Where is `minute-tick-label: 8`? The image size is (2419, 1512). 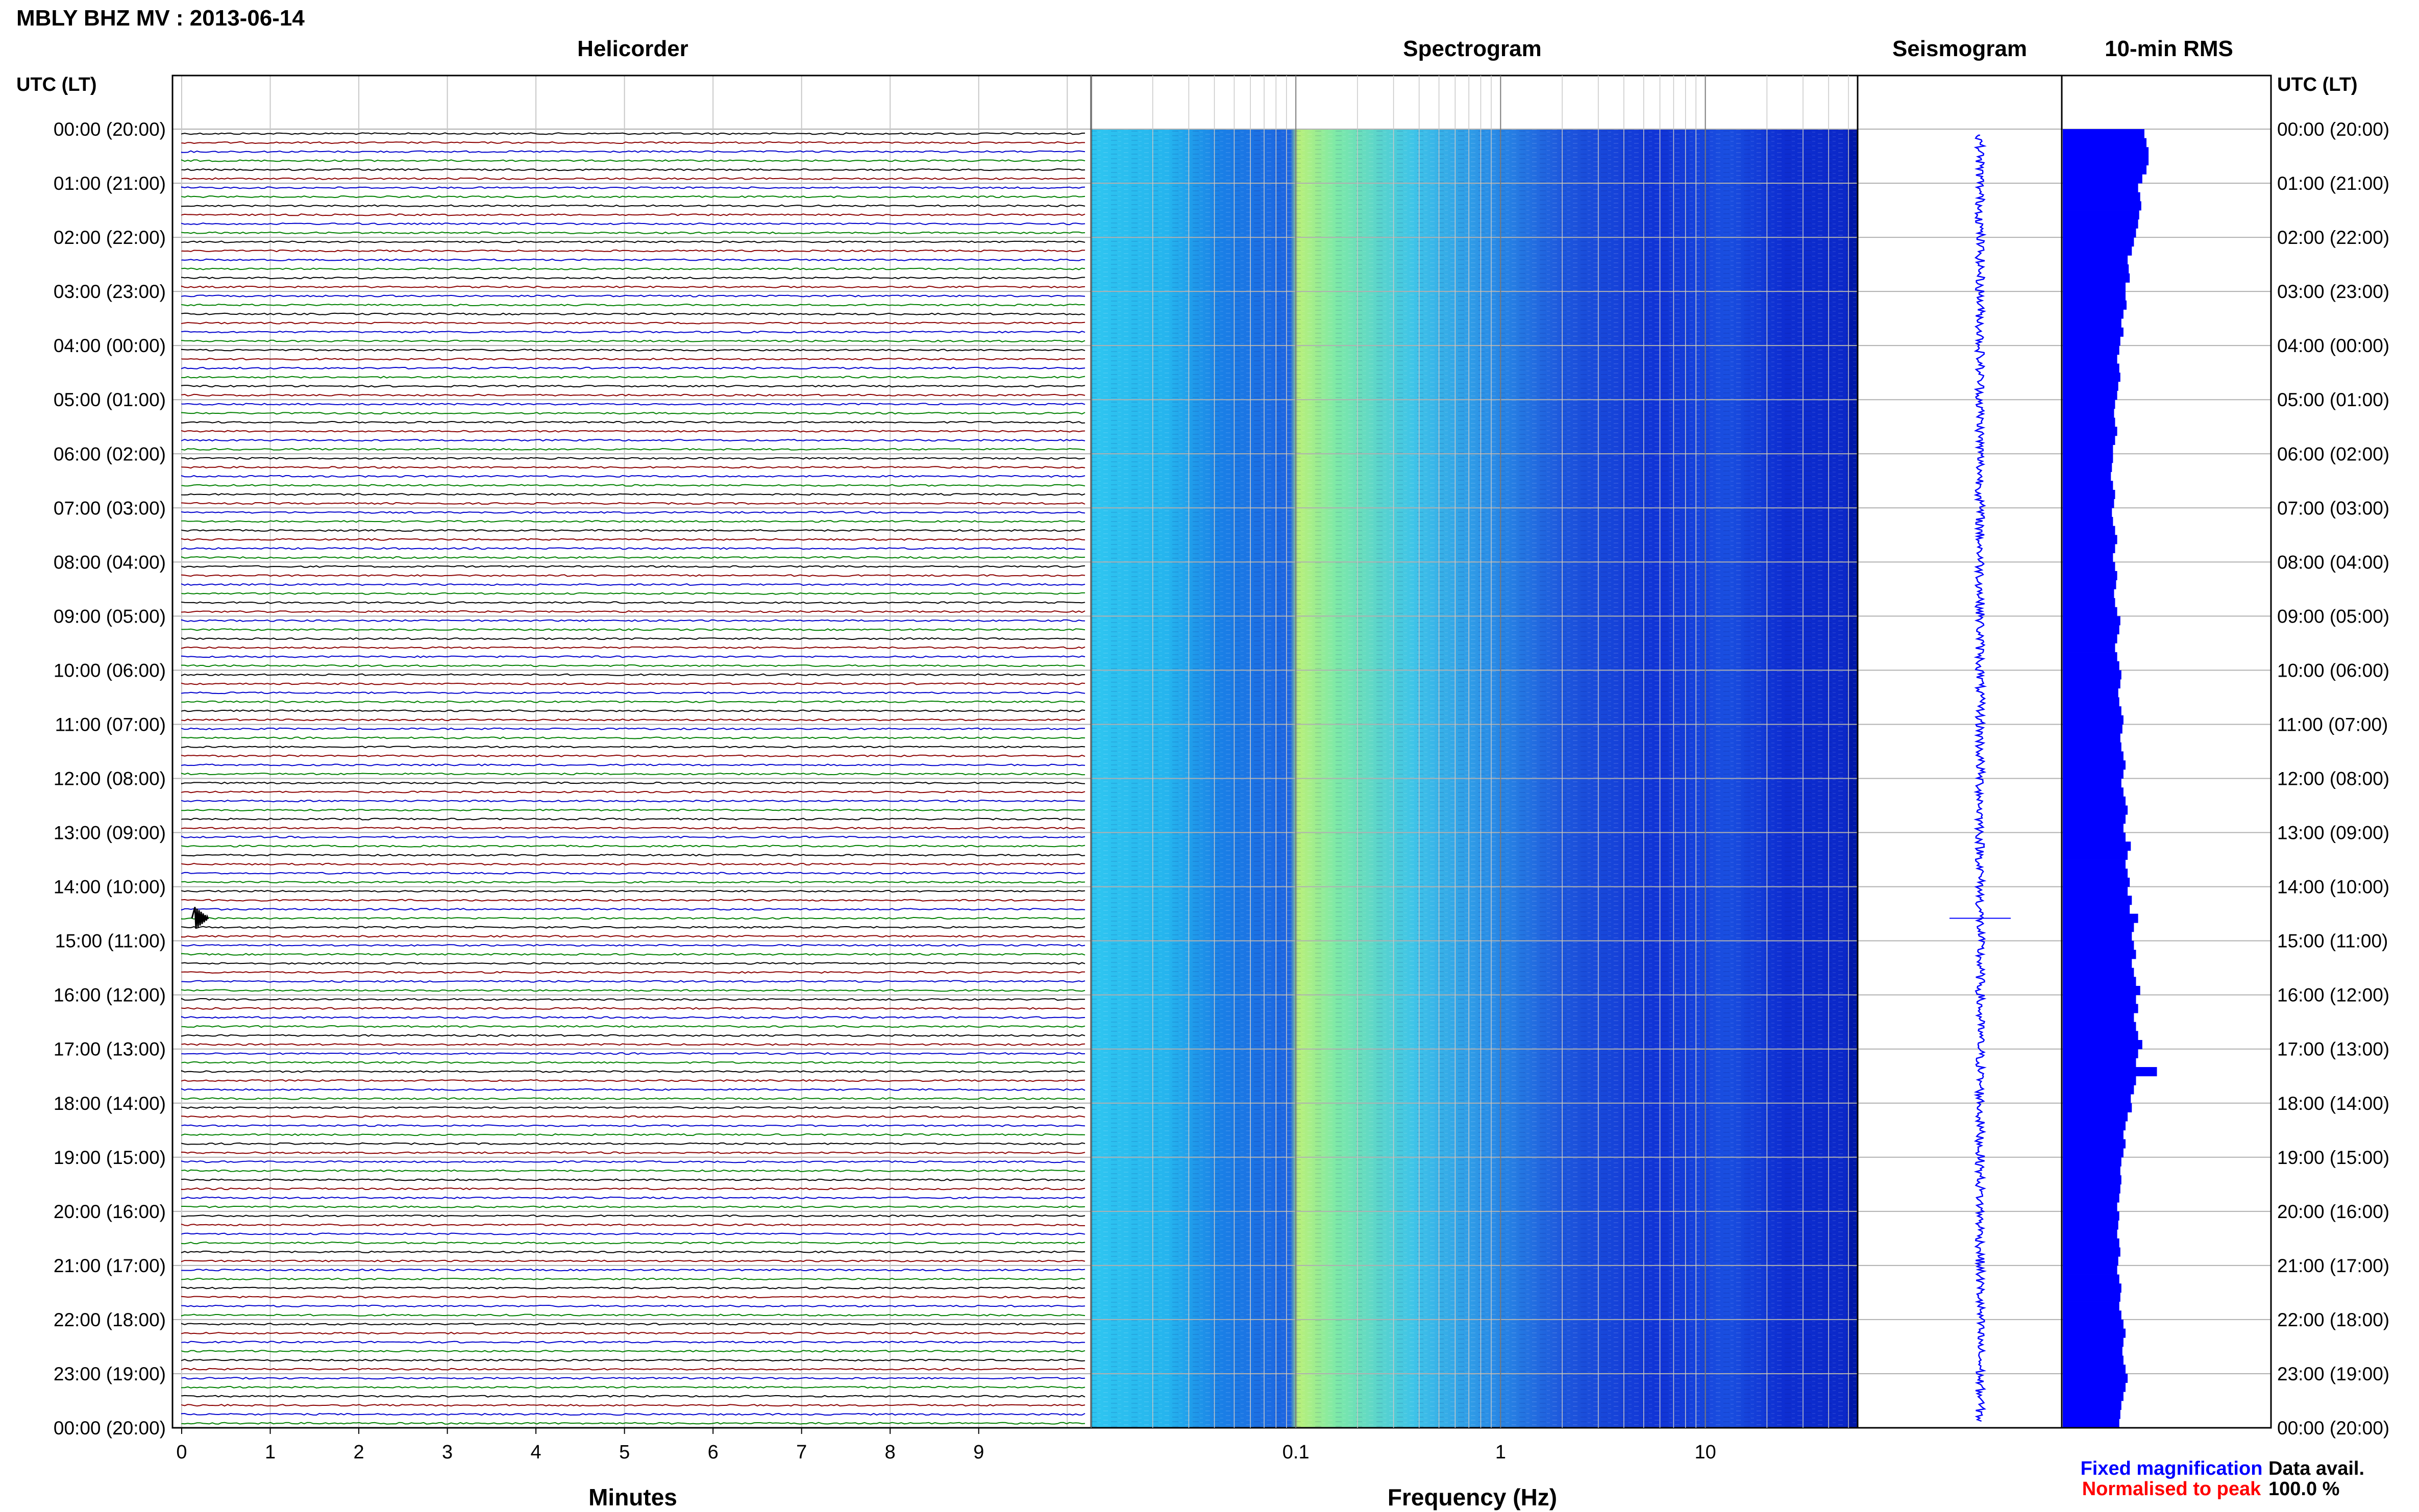
minute-tick-label: 8 is located at coordinates (890, 1452).